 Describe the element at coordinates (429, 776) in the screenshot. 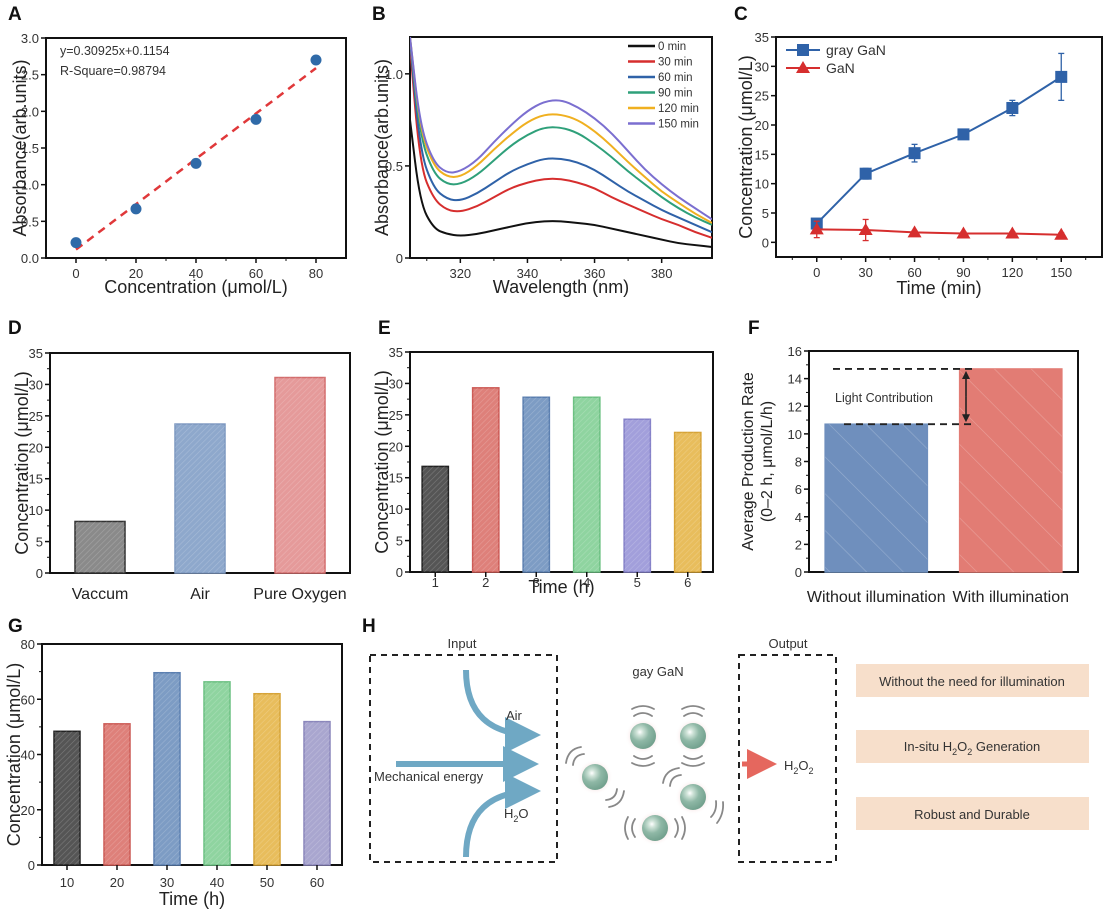

I see `mechanical-energy-label: Mechanical energy` at that location.